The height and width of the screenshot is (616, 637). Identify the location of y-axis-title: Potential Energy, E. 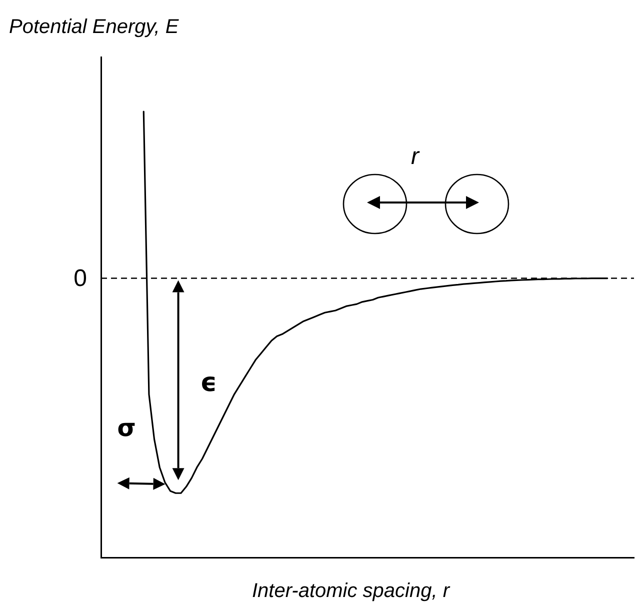
(94, 27).